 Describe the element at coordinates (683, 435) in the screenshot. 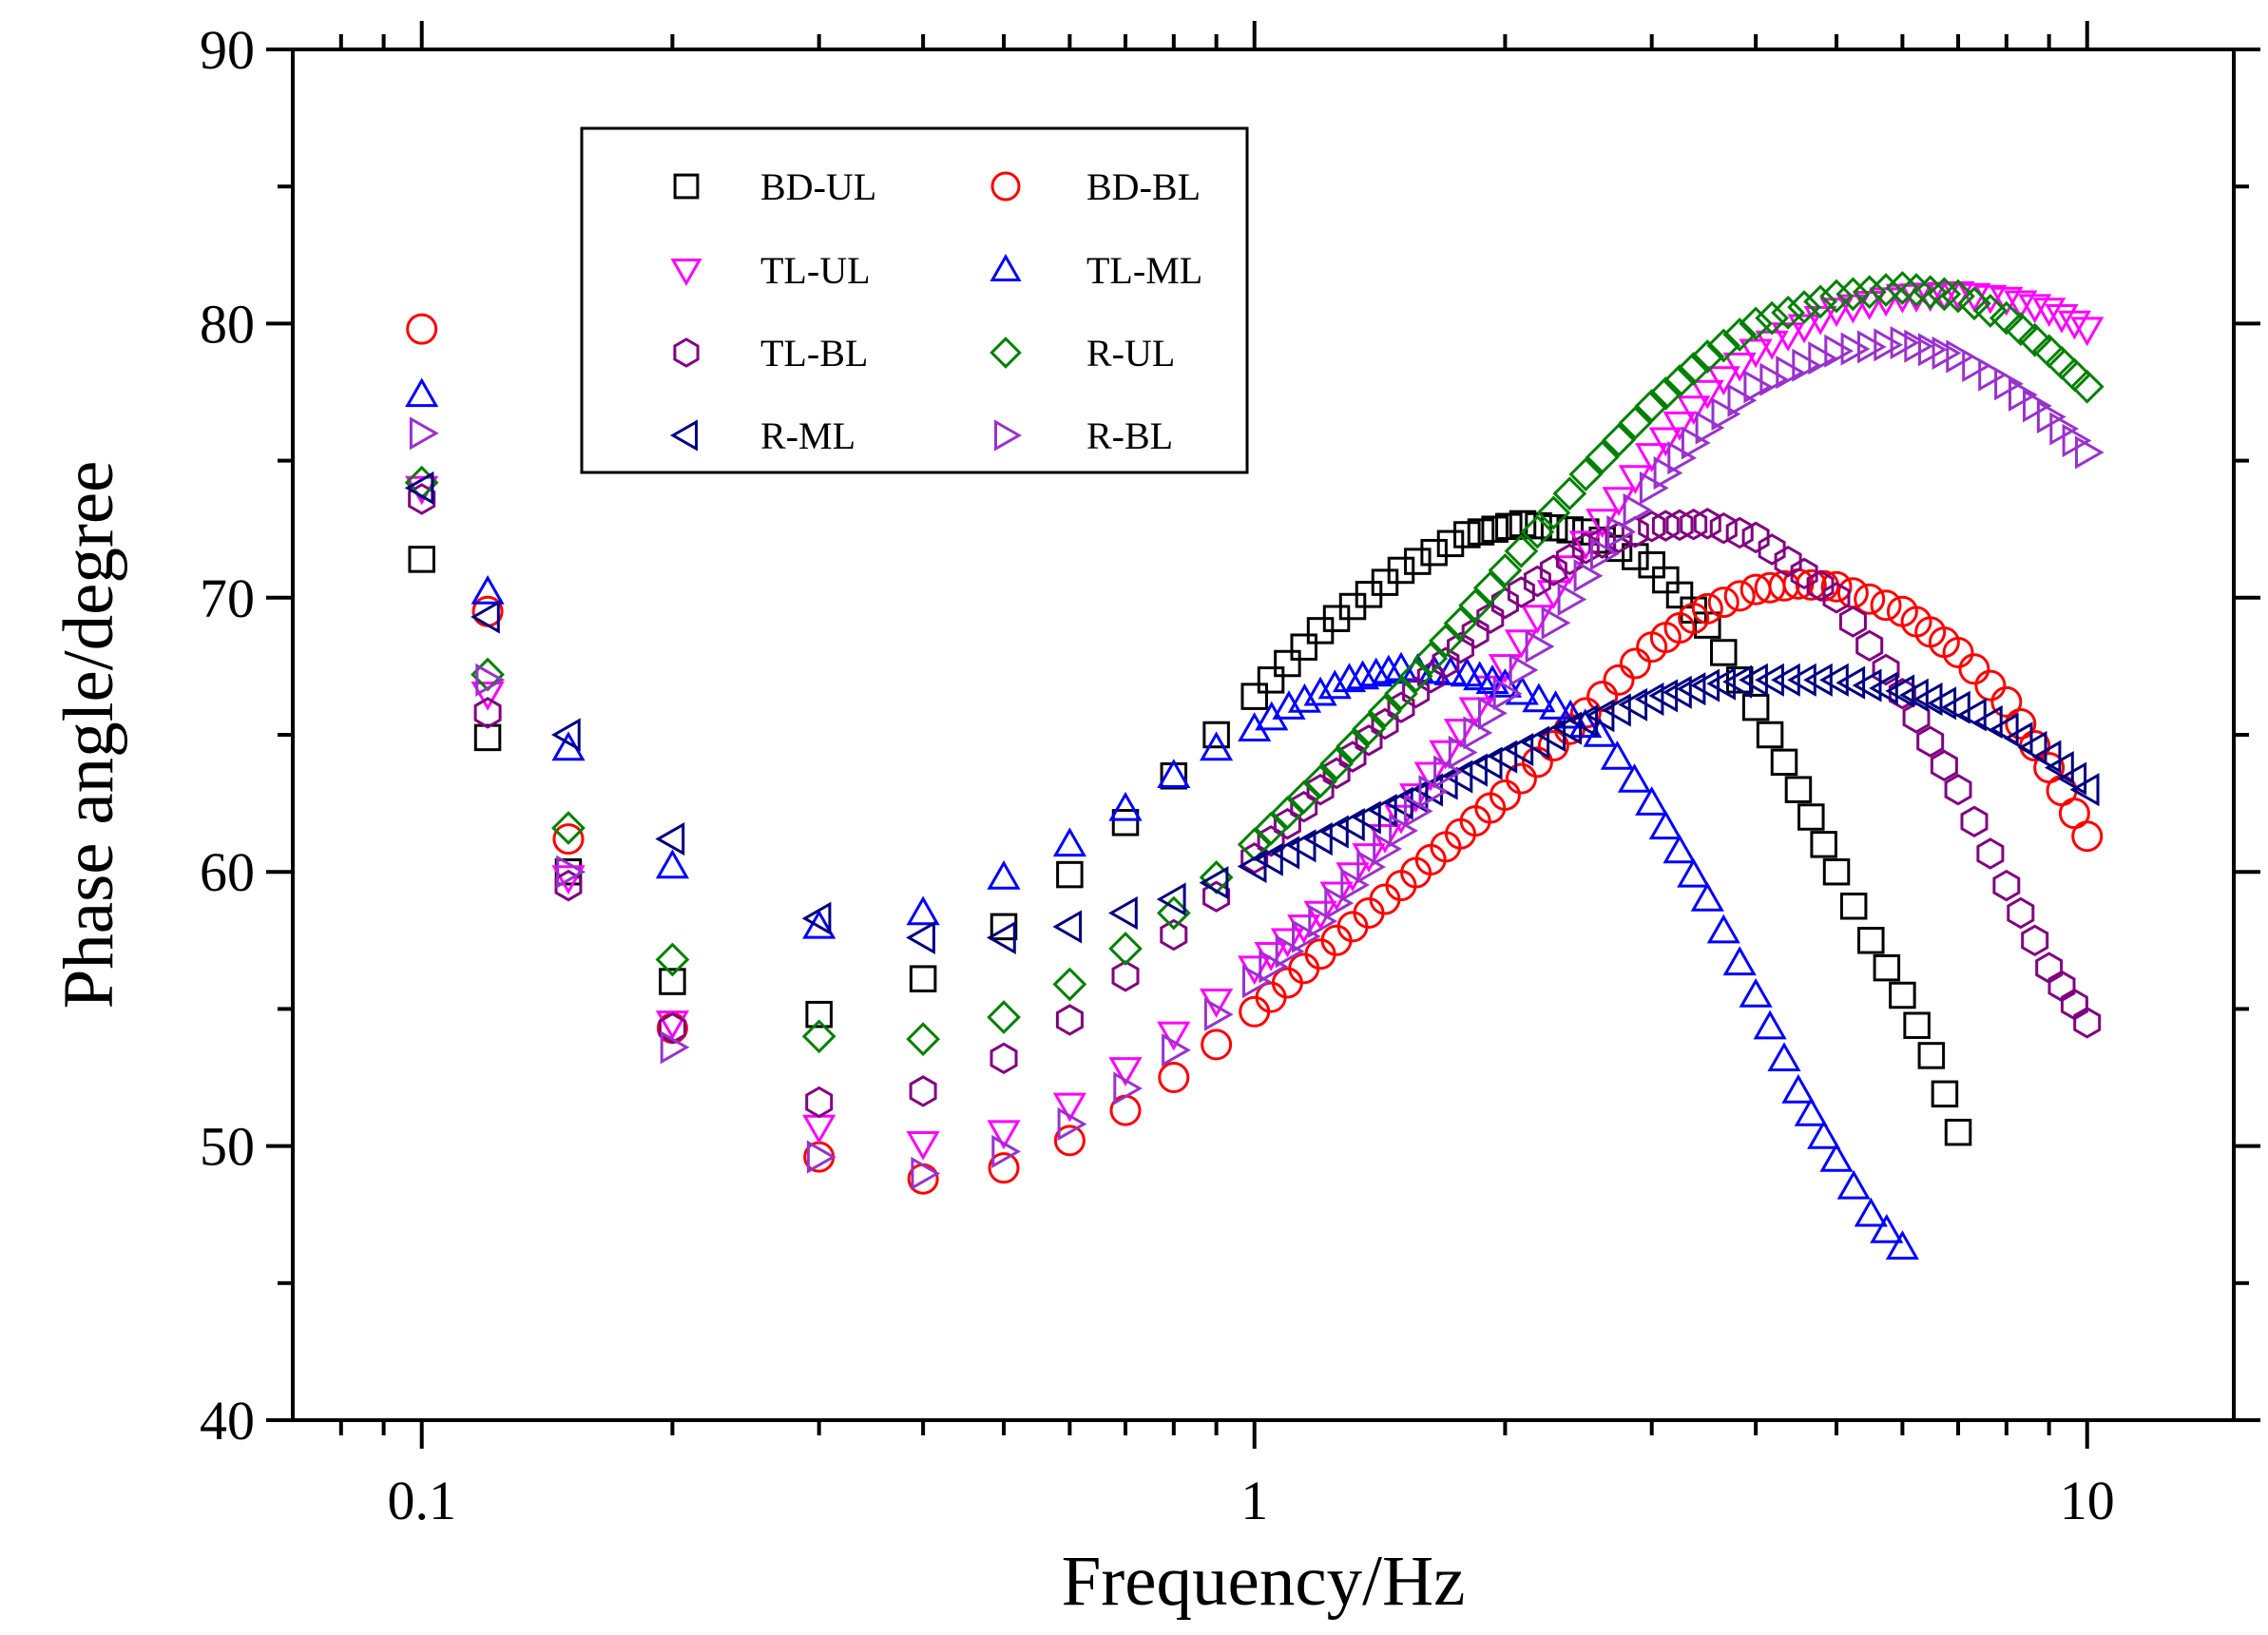

I see `legend-marker-r-ml` at that location.